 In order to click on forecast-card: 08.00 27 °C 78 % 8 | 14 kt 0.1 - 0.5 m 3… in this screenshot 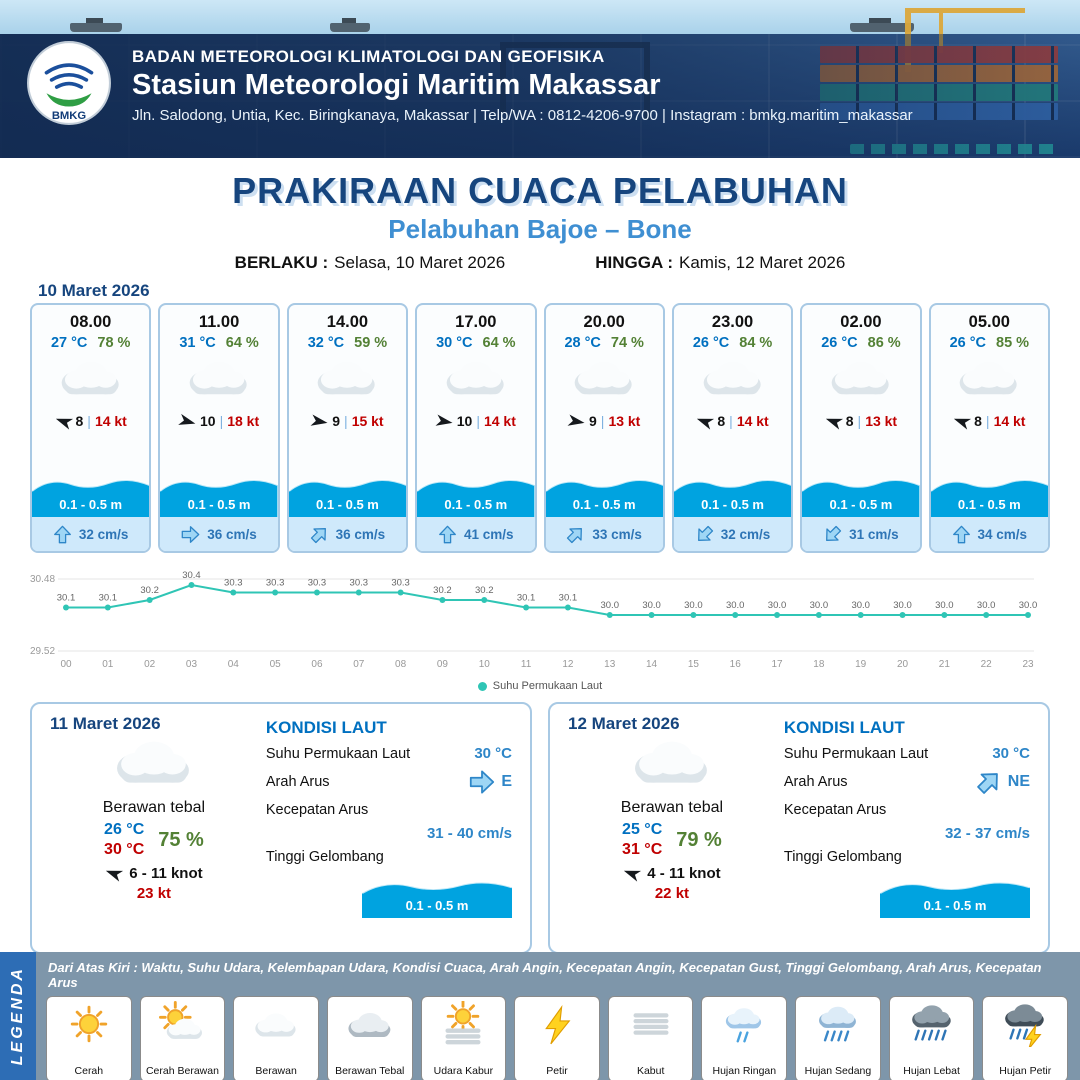, I will do `click(91, 428)`.